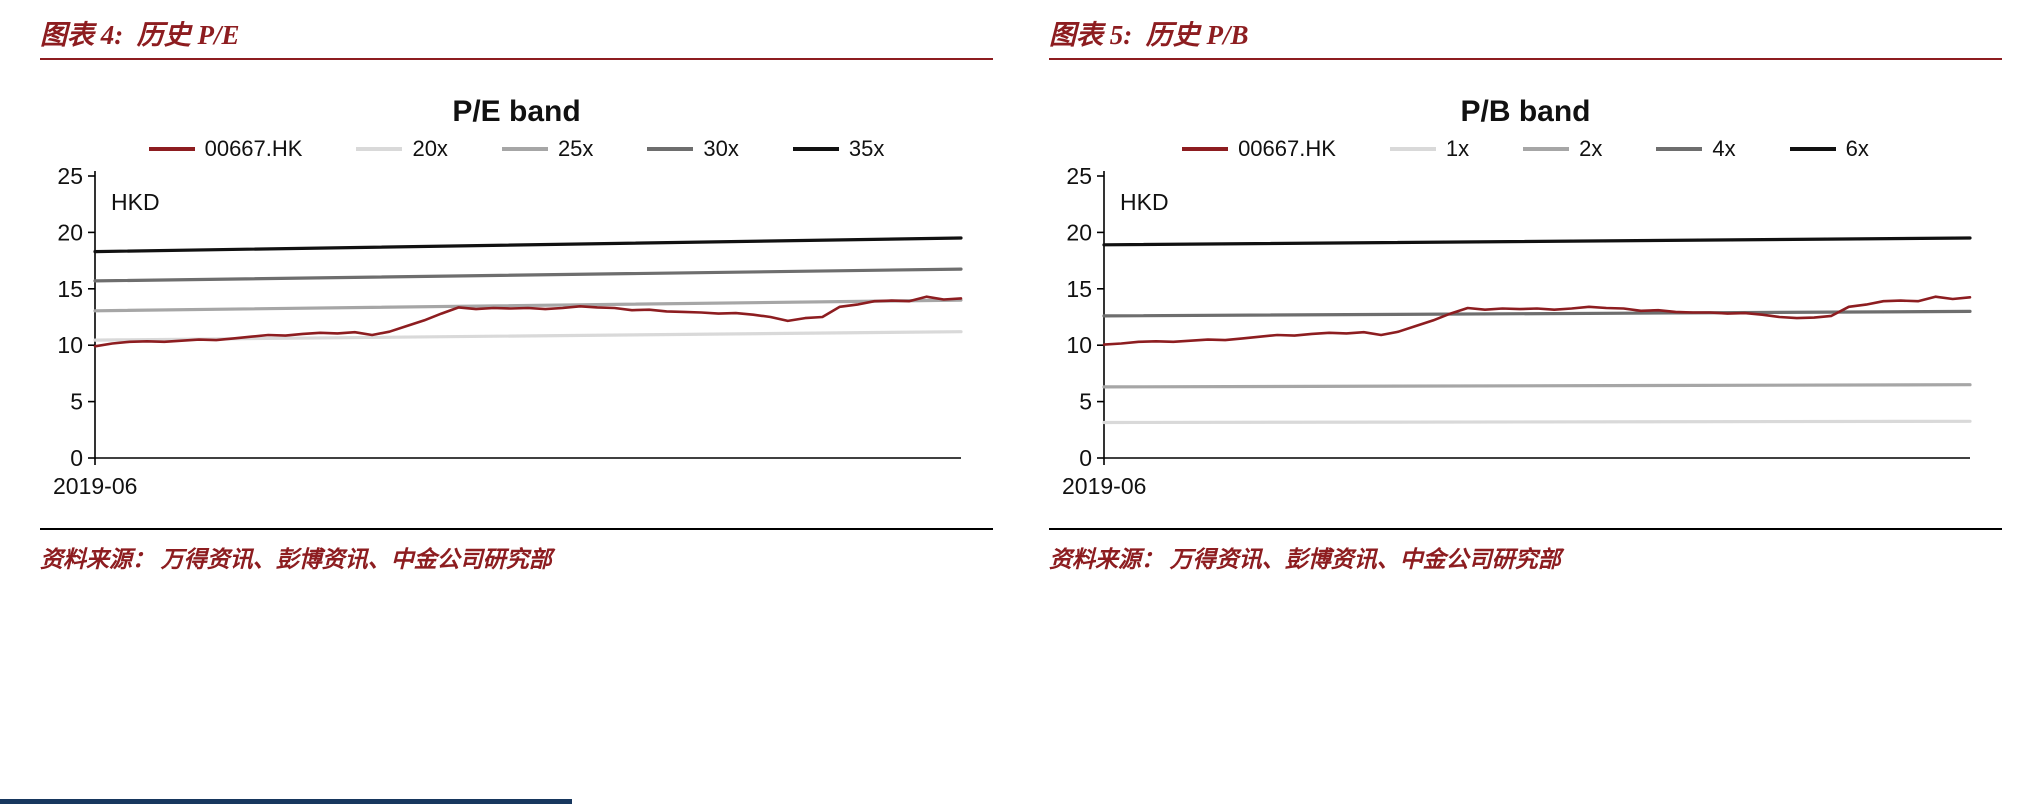 The image size is (2042, 804). I want to click on legend-label: 2x, so click(1591, 148).